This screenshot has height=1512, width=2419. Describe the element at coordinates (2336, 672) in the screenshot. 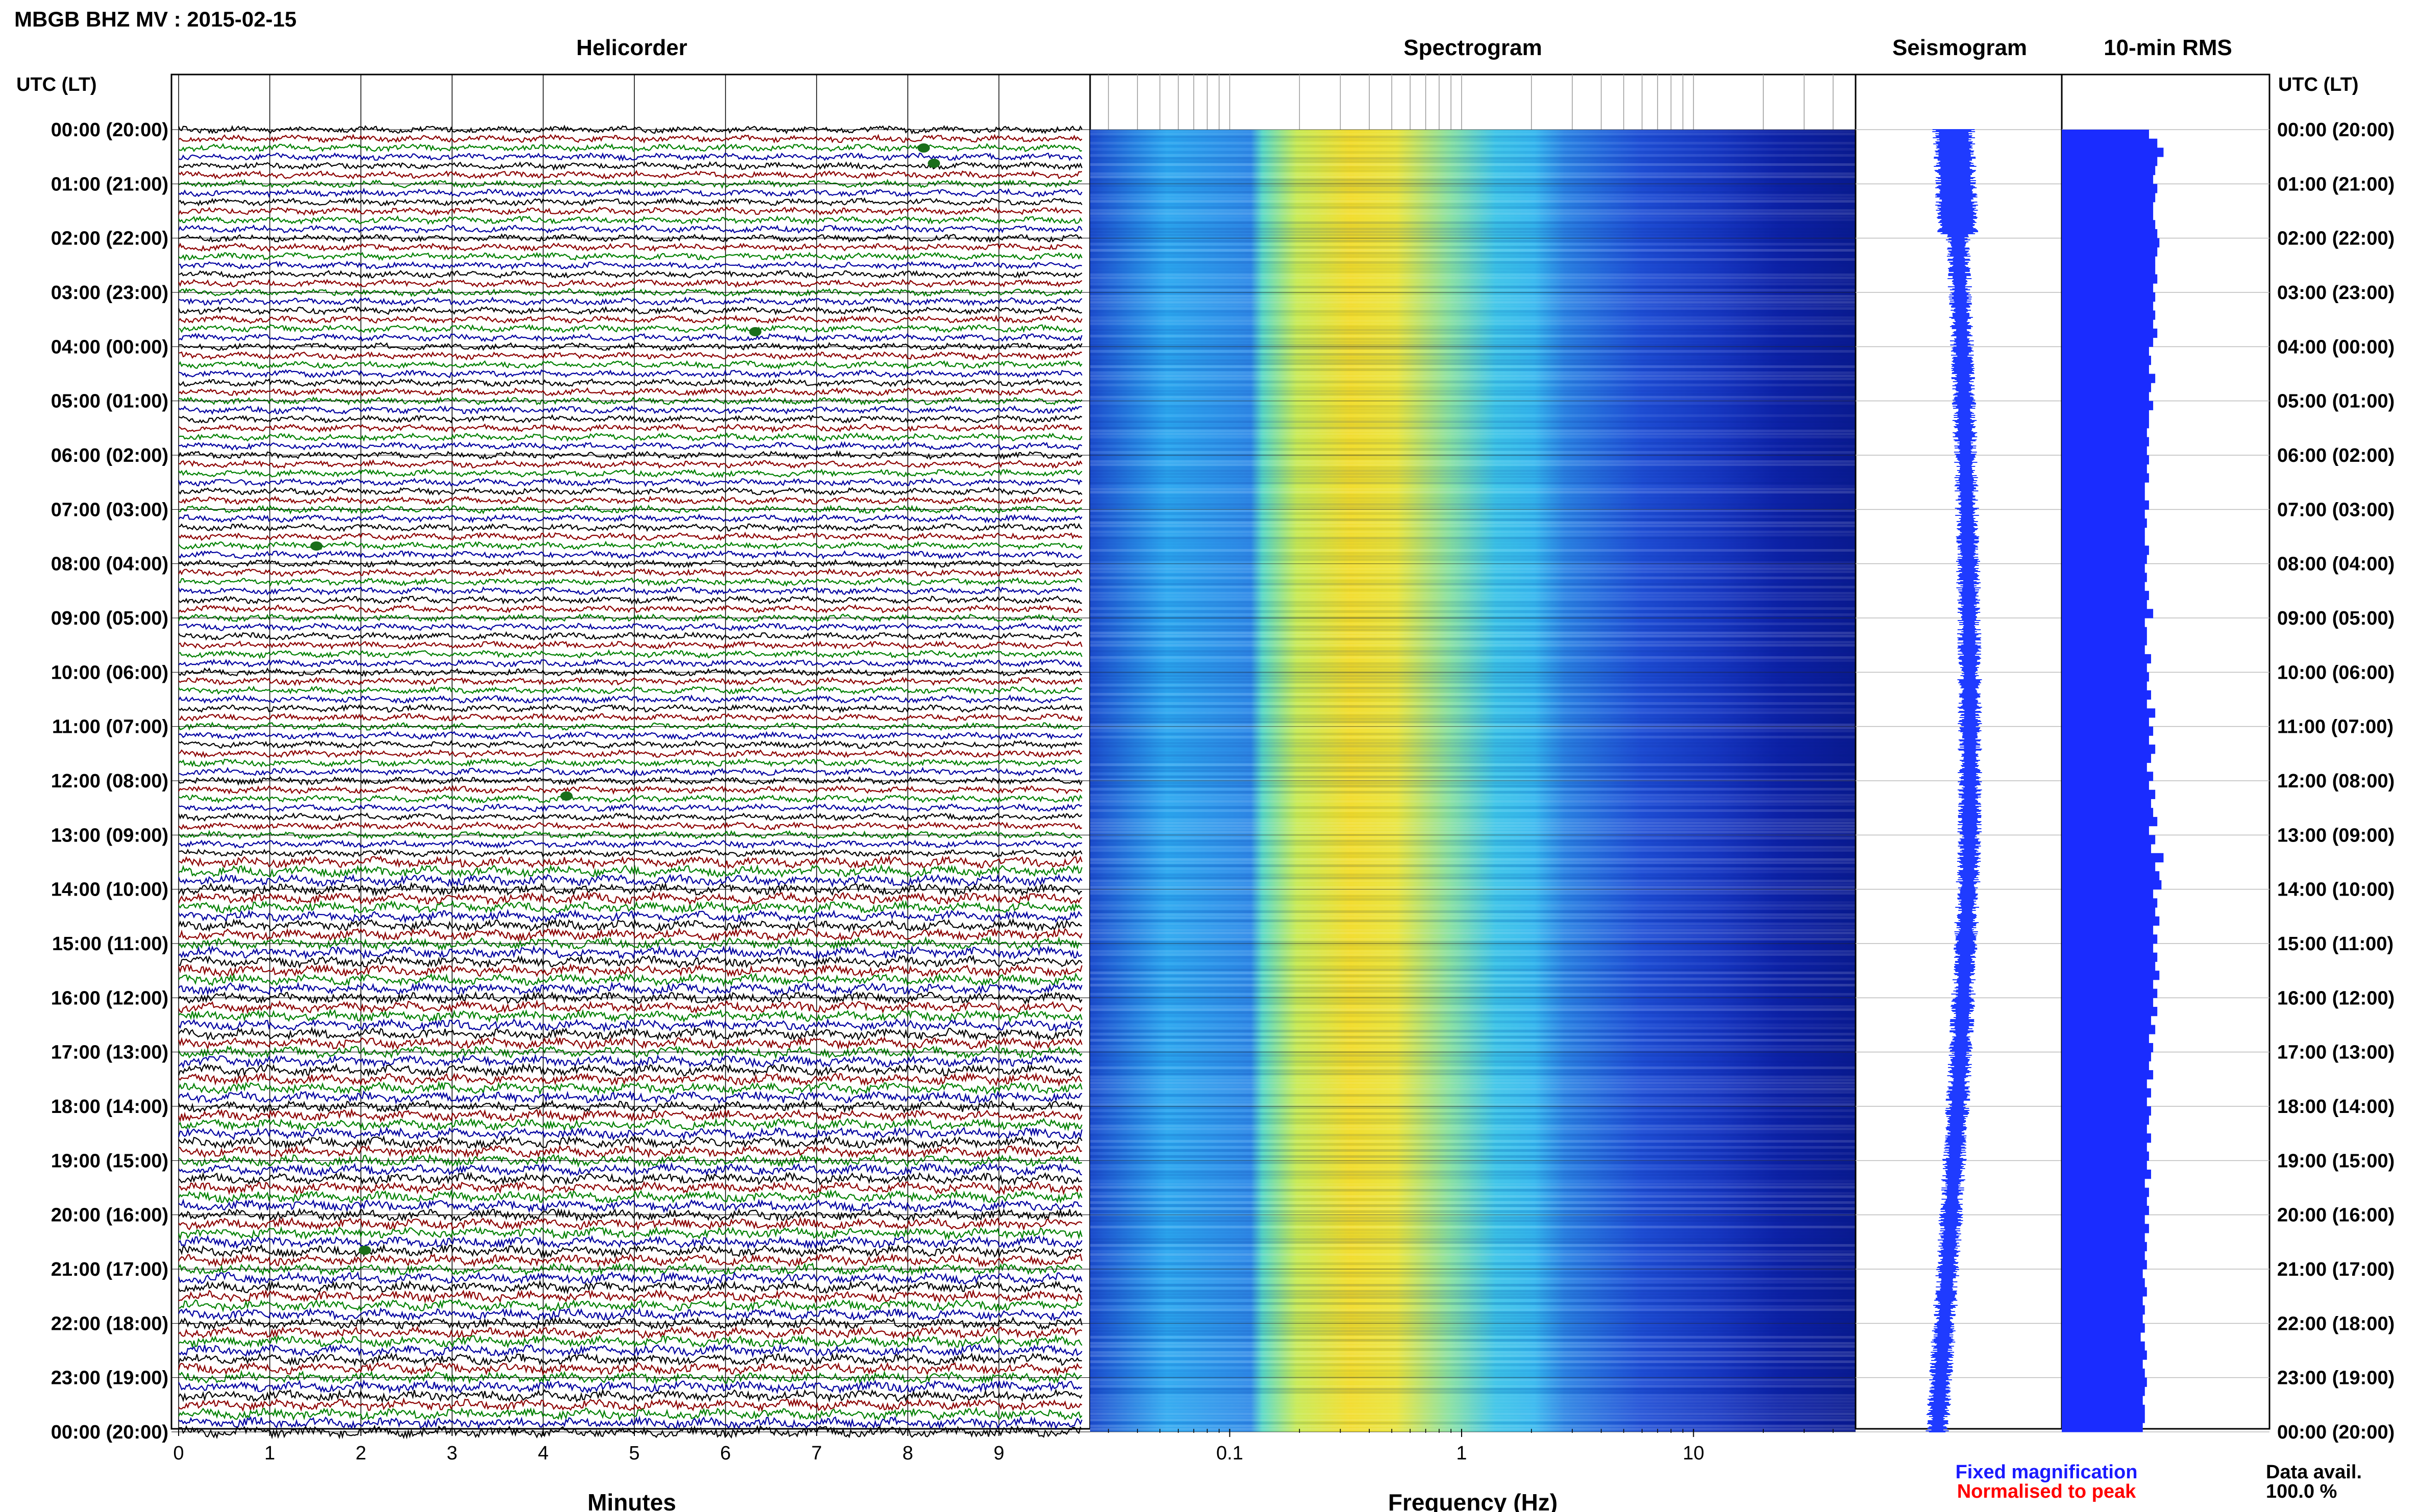

I see `time-label-right: 10:00 (06:00)` at that location.